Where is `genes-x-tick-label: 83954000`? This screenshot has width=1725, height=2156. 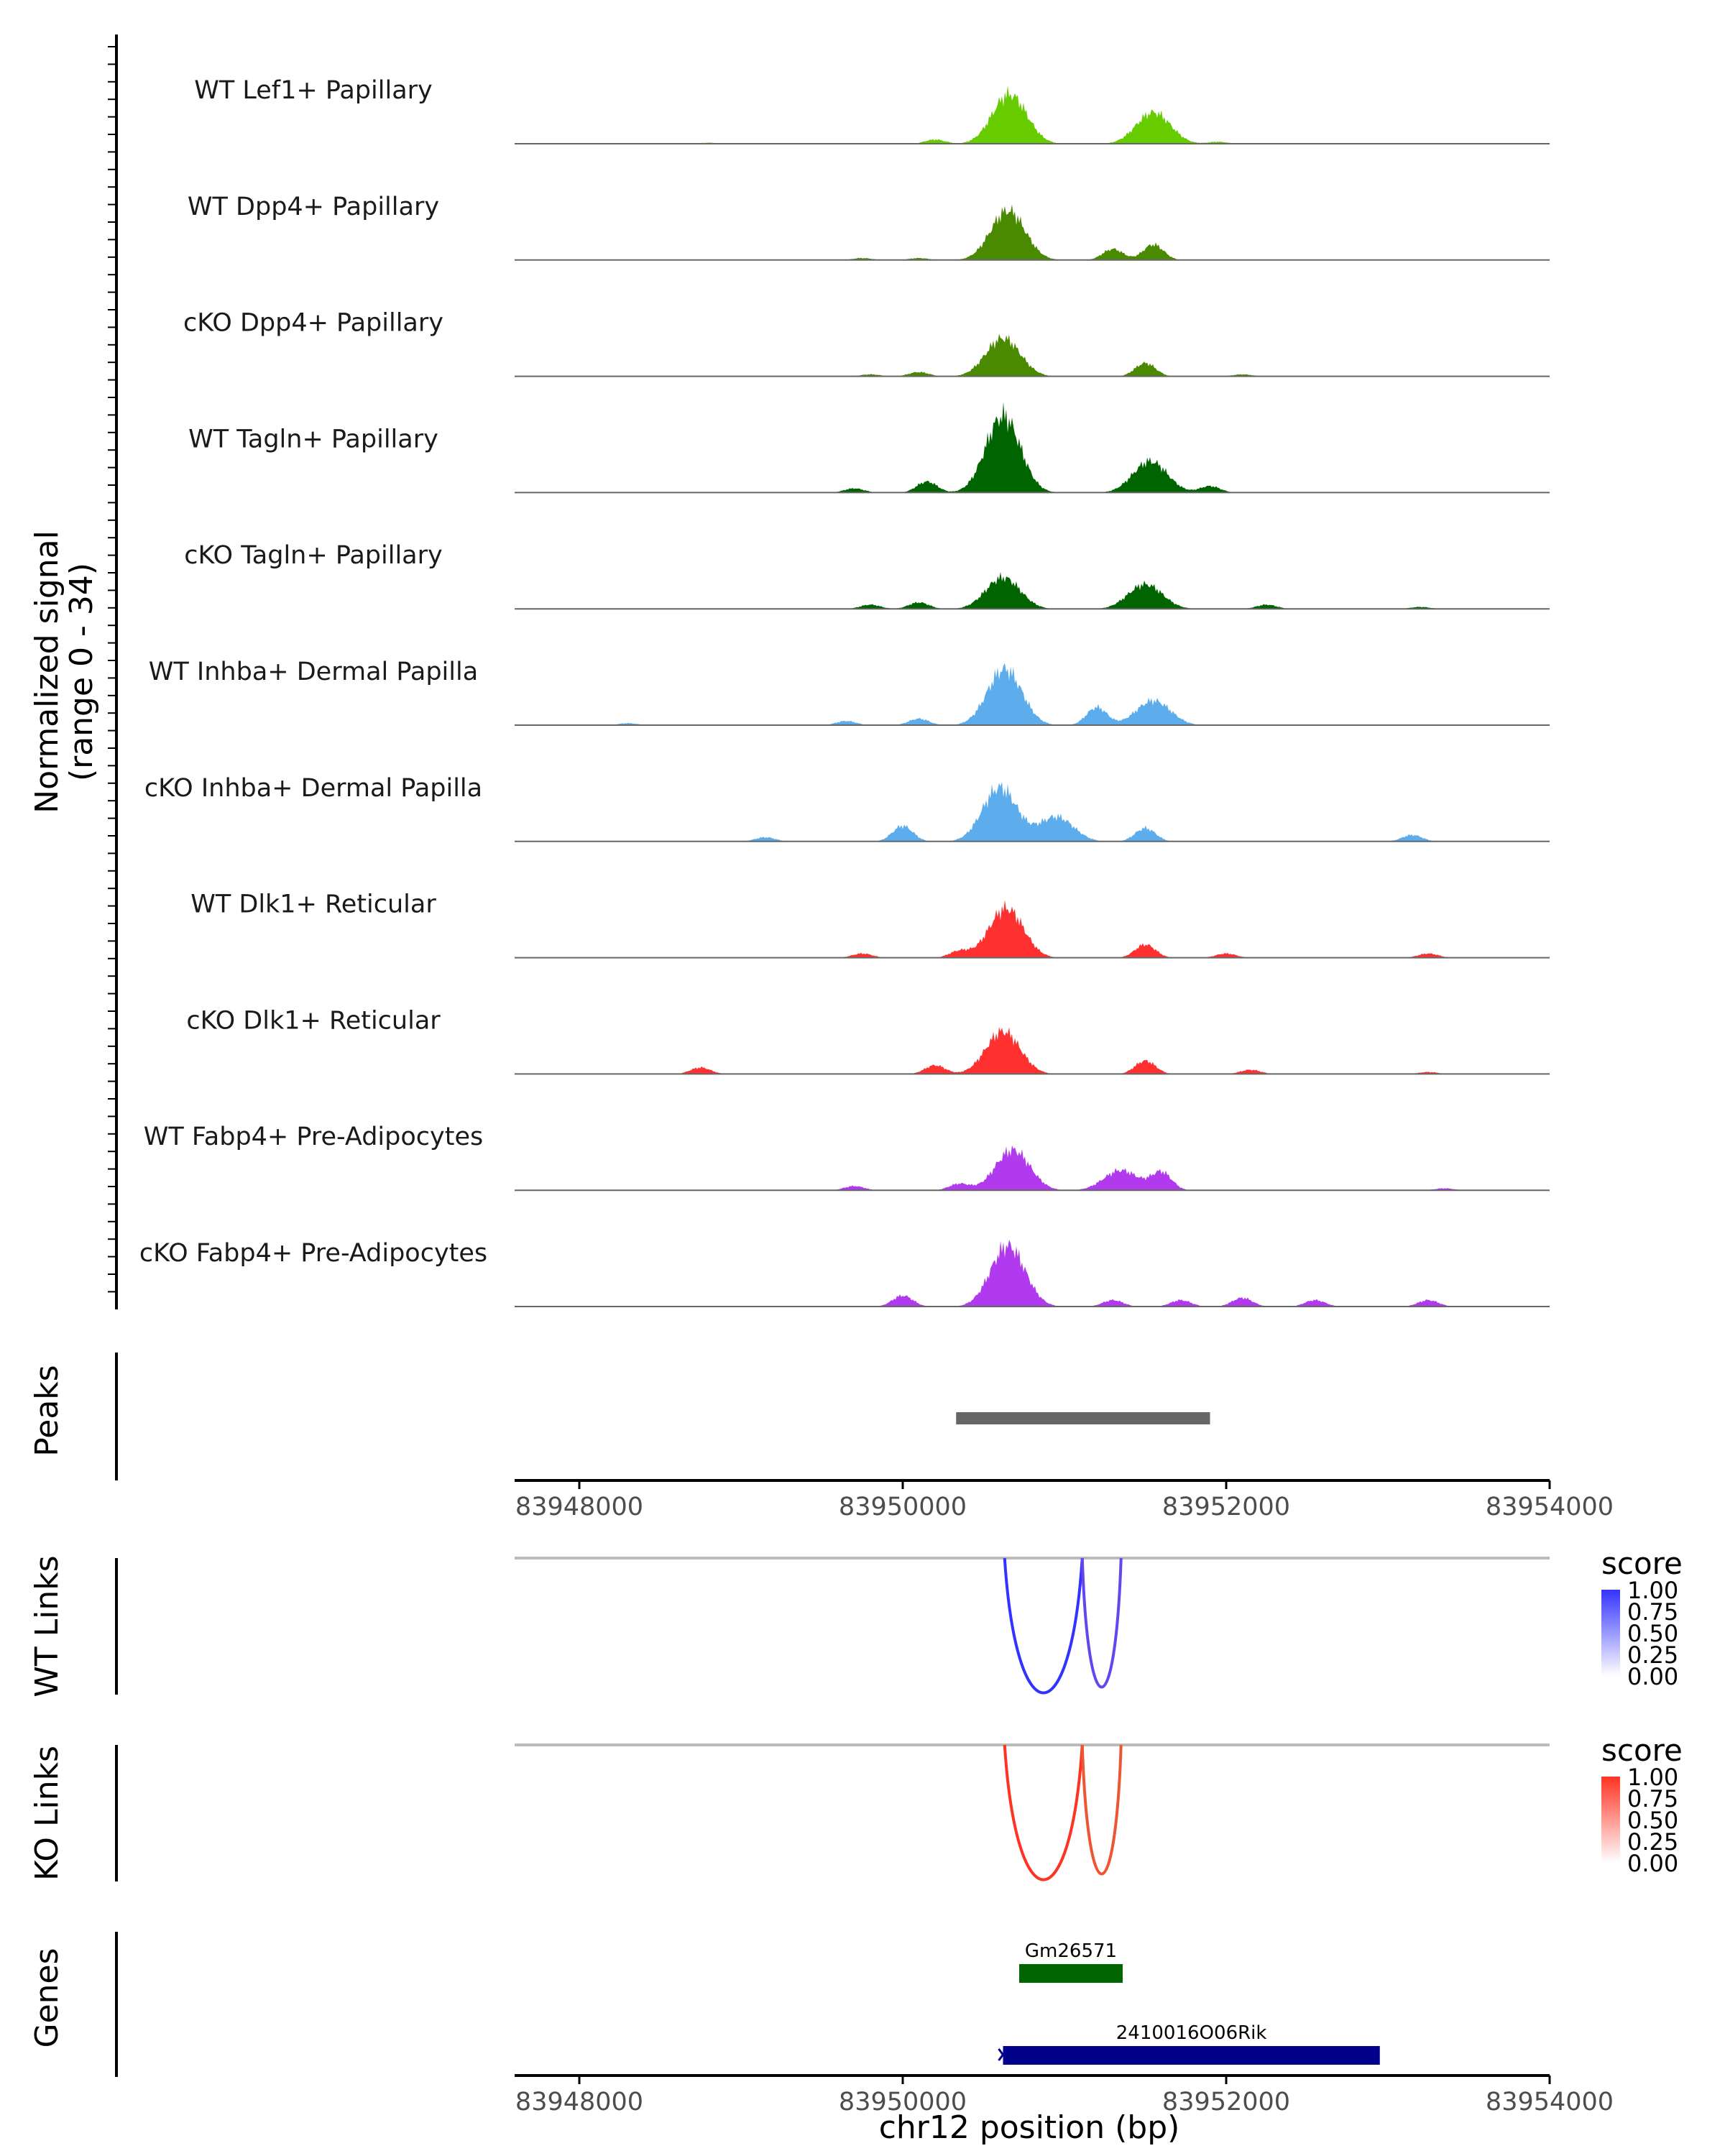 genes-x-tick-label: 83954000 is located at coordinates (1550, 2102).